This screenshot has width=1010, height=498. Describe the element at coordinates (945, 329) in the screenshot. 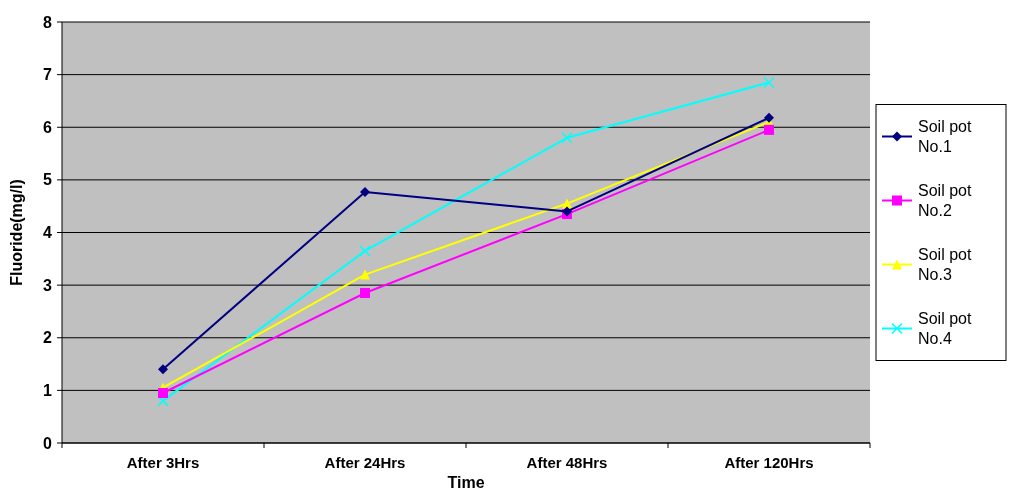

I see `legend-label: Soil pot No.4` at that location.